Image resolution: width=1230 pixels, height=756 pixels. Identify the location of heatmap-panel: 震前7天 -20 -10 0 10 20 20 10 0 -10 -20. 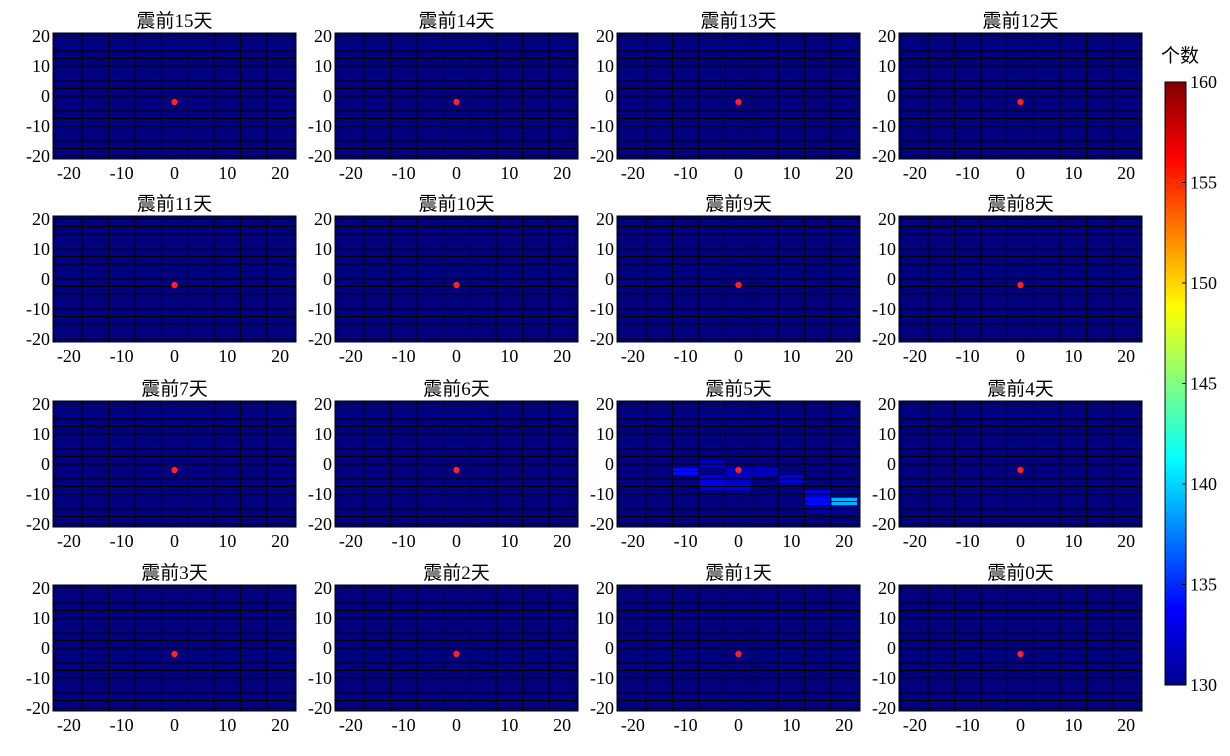
(161, 464).